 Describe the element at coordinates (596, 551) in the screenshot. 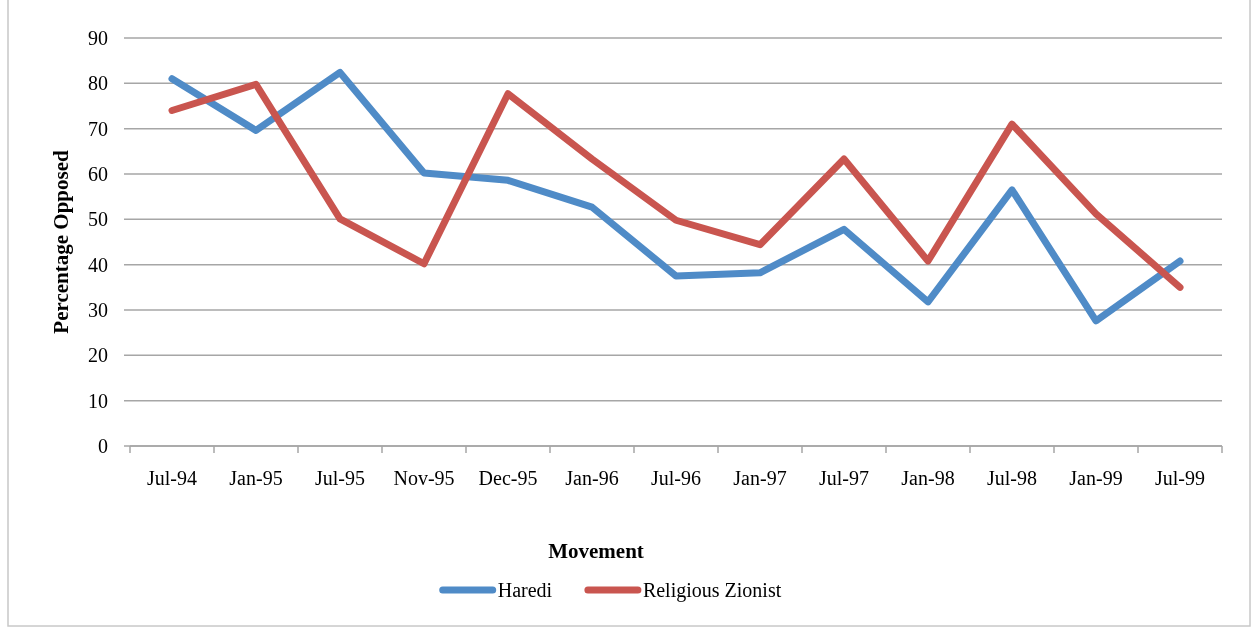

I see `legend-title: Movement` at that location.